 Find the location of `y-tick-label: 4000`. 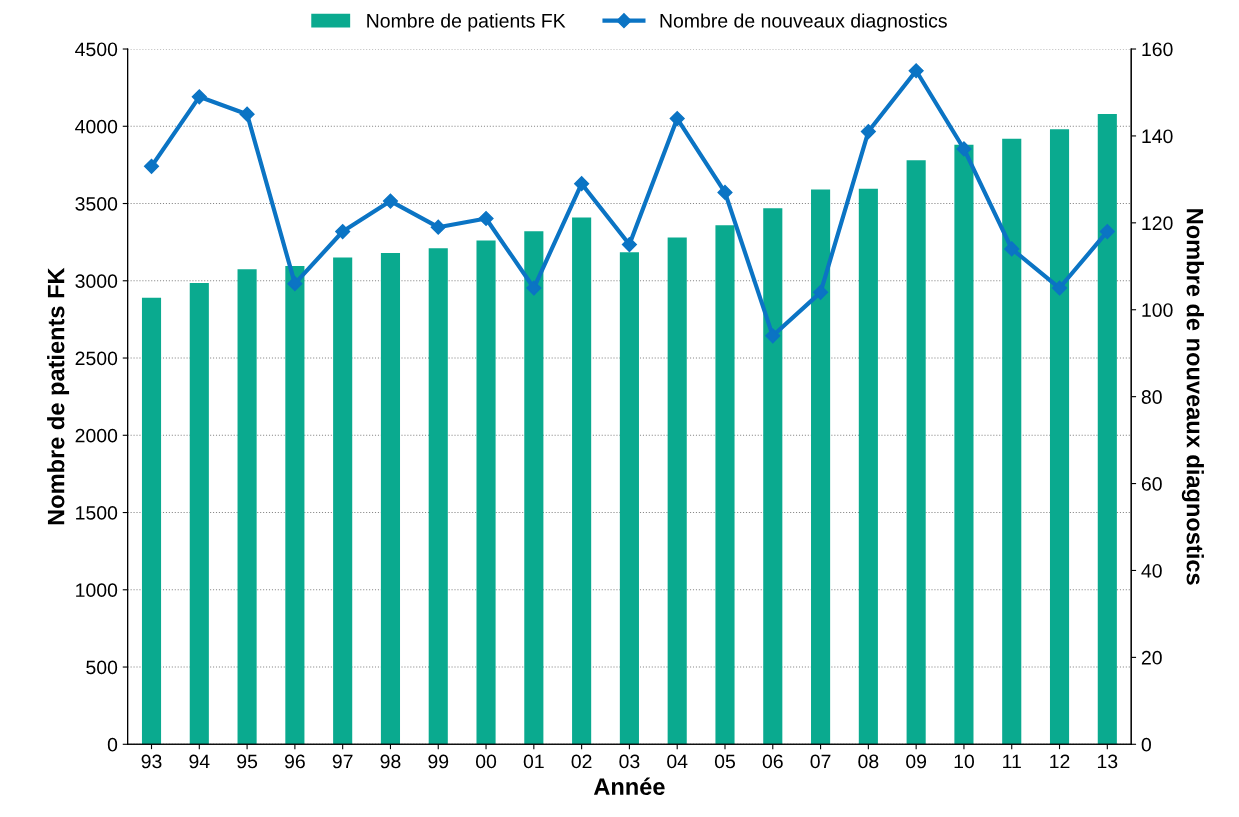

y-tick-label: 4000 is located at coordinates (96, 126).